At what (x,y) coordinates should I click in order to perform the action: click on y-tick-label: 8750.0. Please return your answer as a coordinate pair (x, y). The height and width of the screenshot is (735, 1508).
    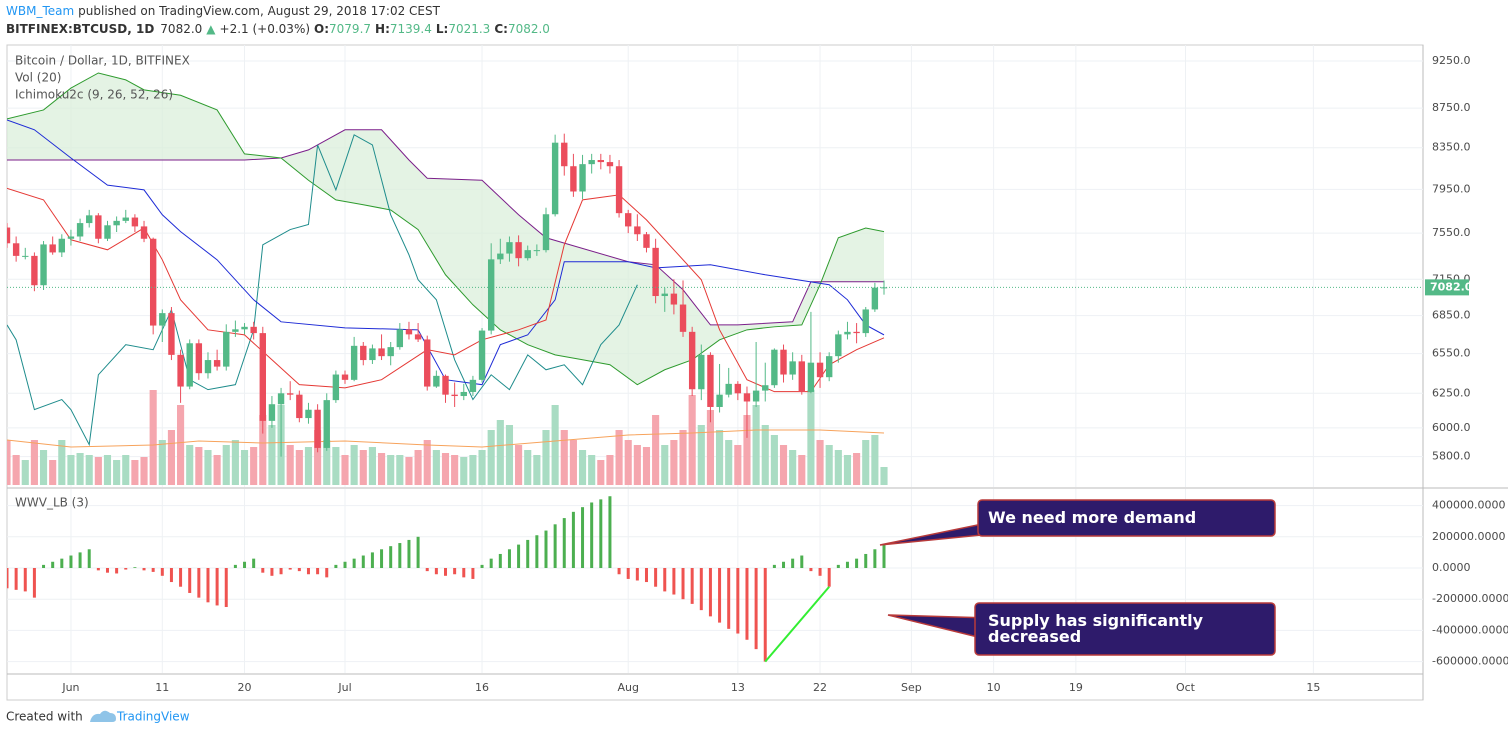
    Looking at the image, I should click on (1451, 107).